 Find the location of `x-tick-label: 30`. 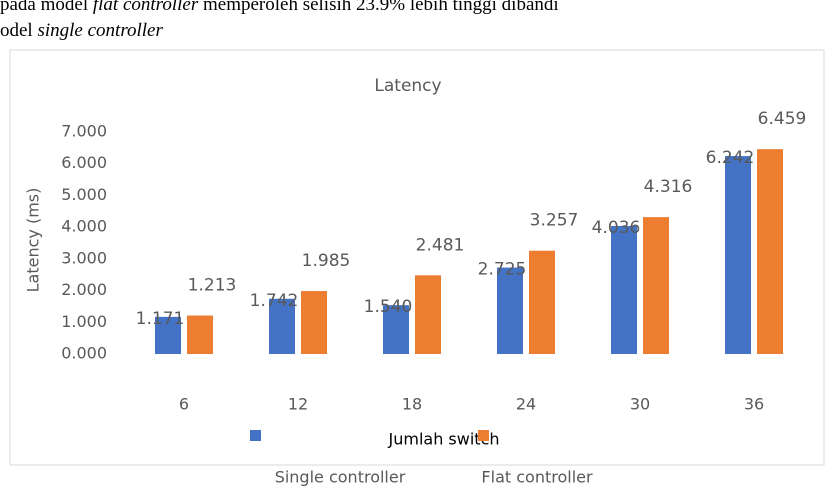

x-tick-label: 30 is located at coordinates (640, 404).